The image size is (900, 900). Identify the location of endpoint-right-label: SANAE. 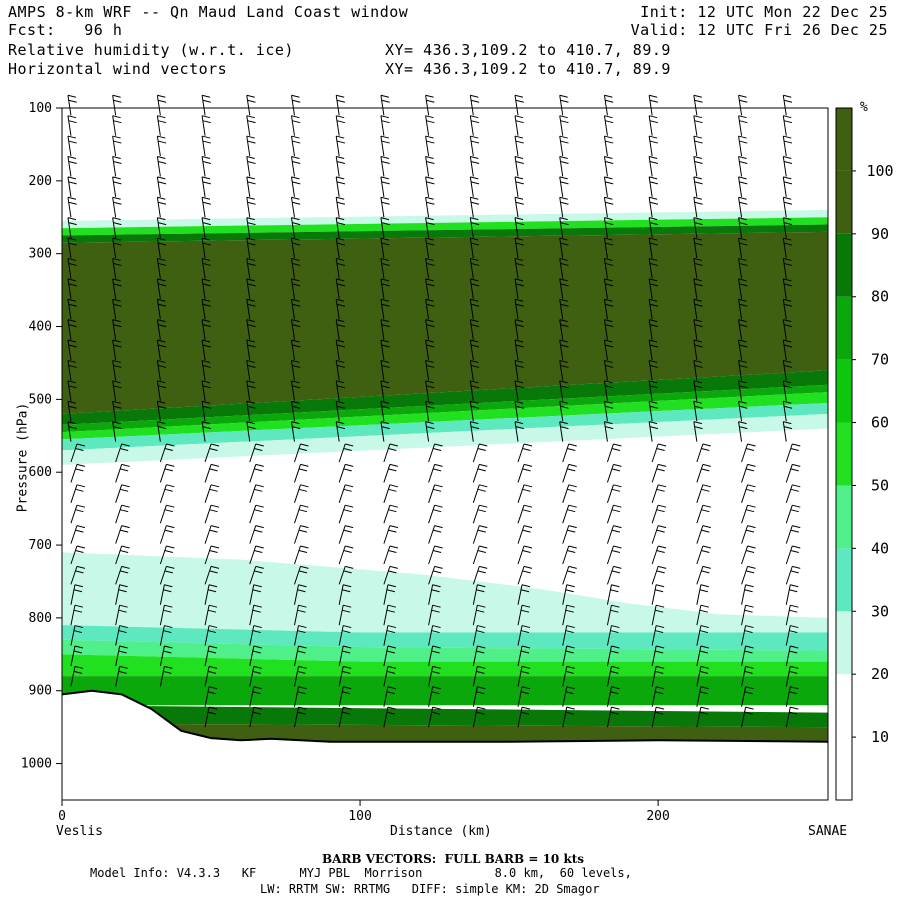
(828, 831).